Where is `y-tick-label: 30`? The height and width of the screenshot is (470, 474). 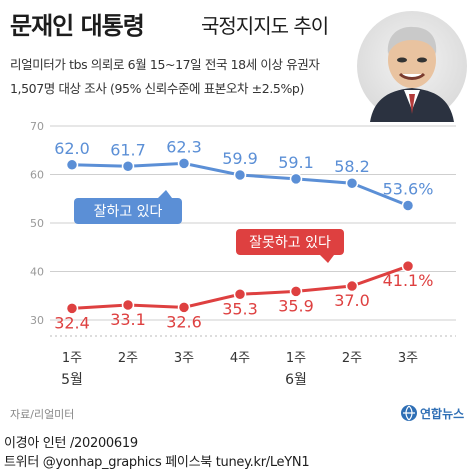 y-tick-label: 30 is located at coordinates (37, 320).